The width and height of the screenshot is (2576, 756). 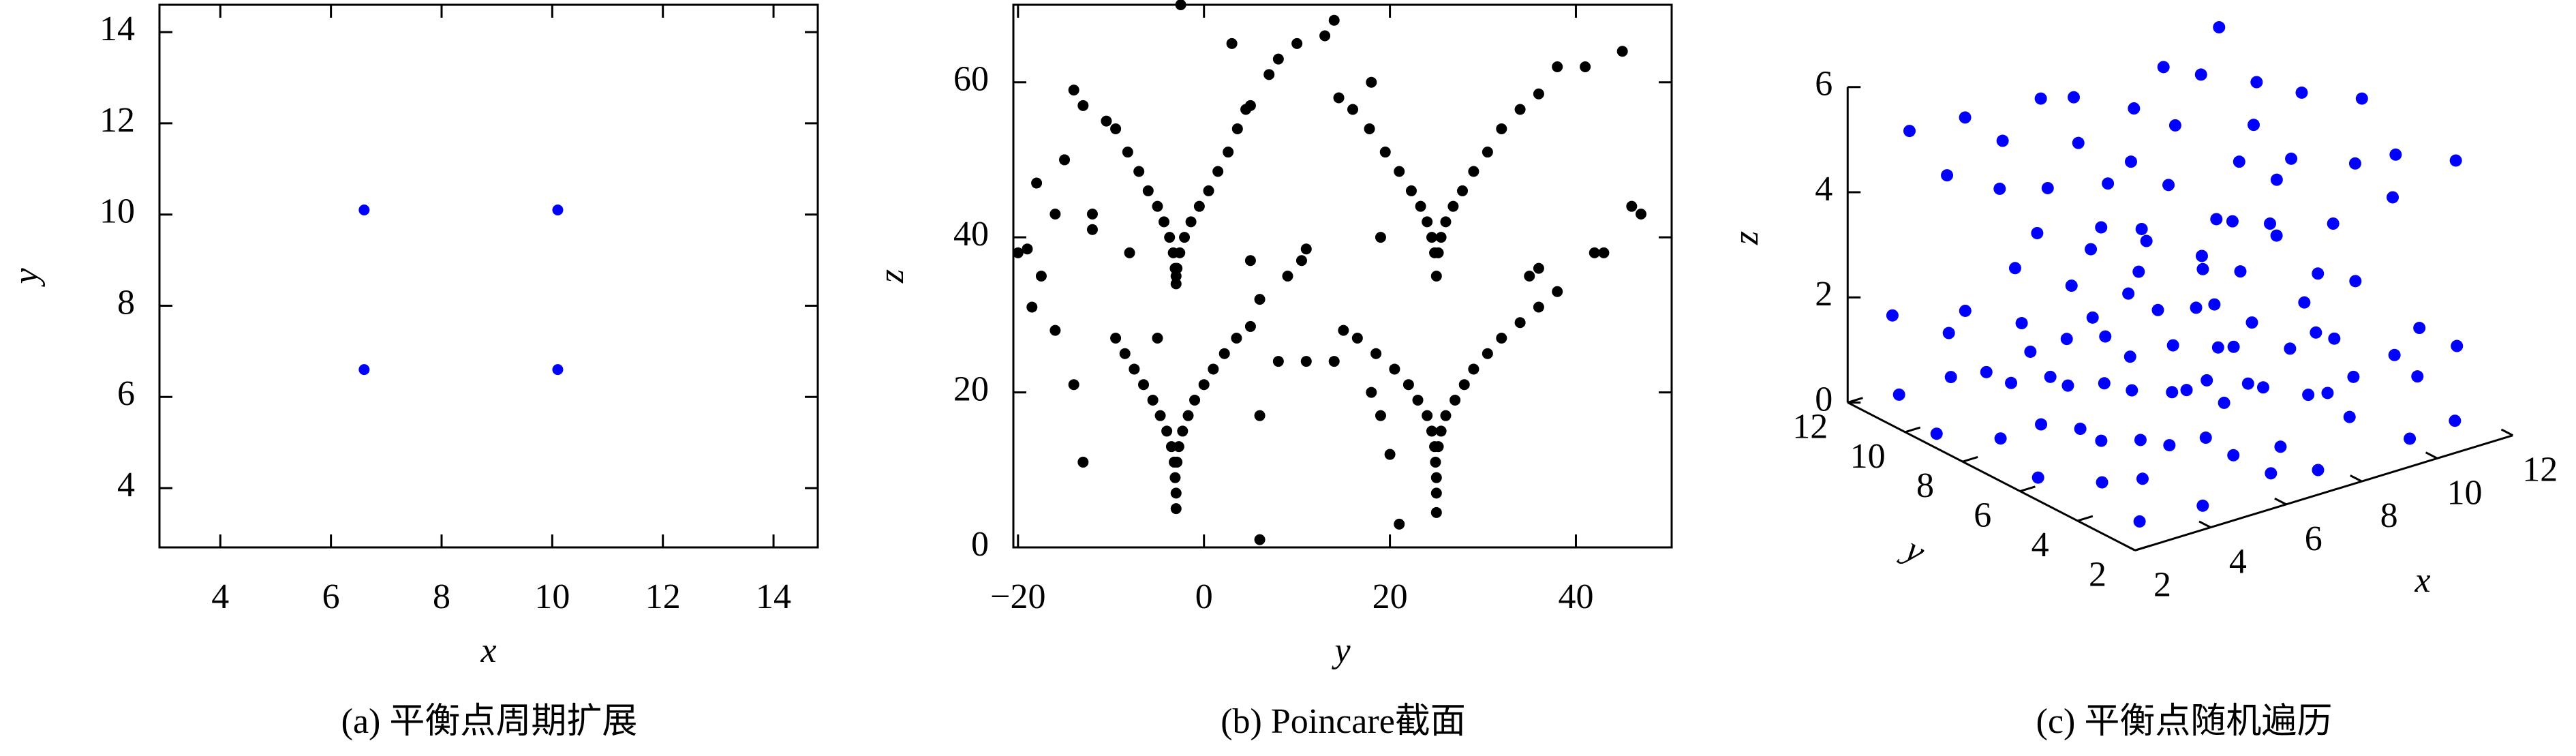 What do you see at coordinates (2356, 479) in the screenshot?
I see `x-tick` at bounding box center [2356, 479].